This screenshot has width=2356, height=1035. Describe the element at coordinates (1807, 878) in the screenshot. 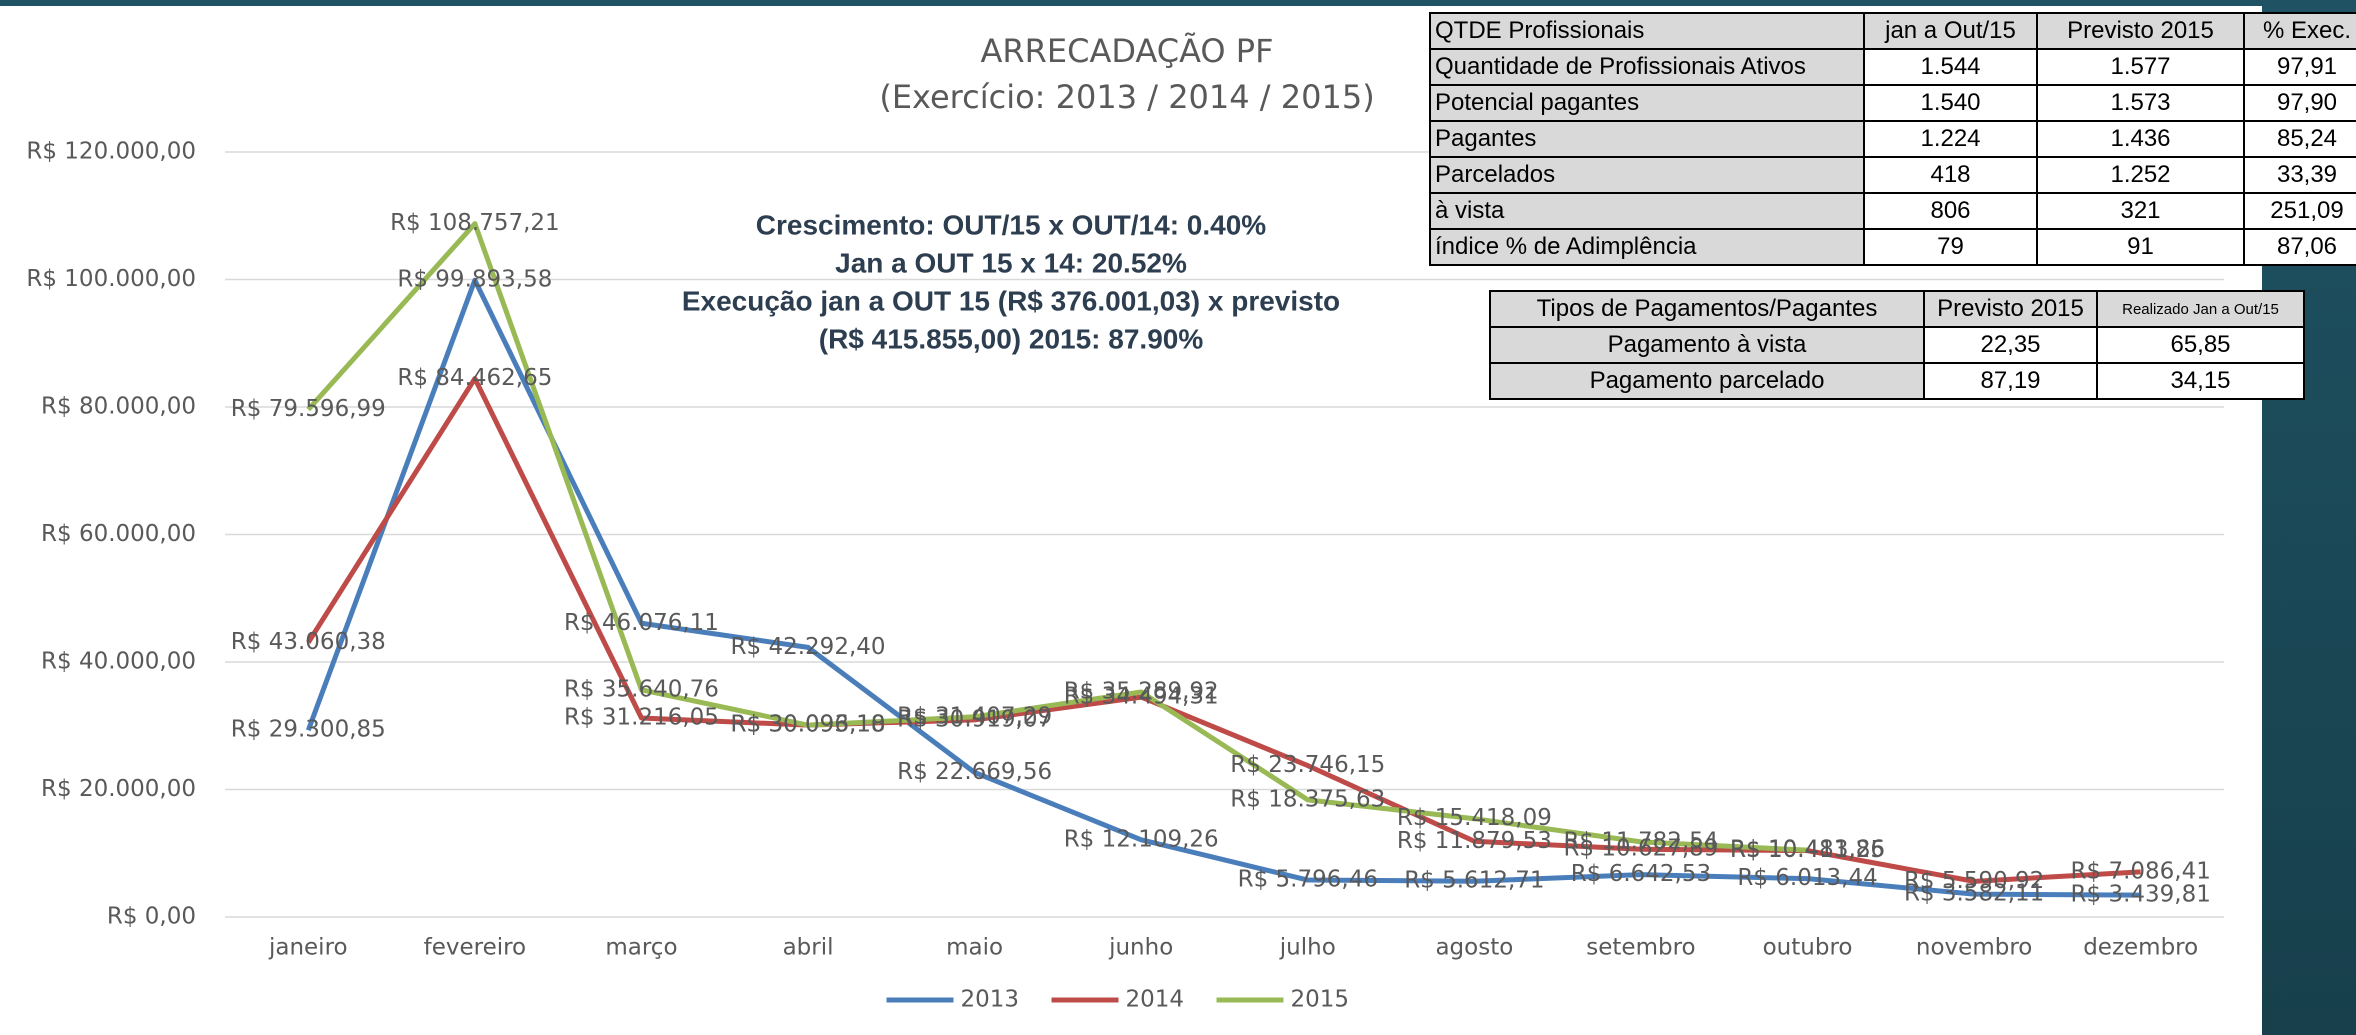

I see `data-label: R$ 6.013,44` at that location.